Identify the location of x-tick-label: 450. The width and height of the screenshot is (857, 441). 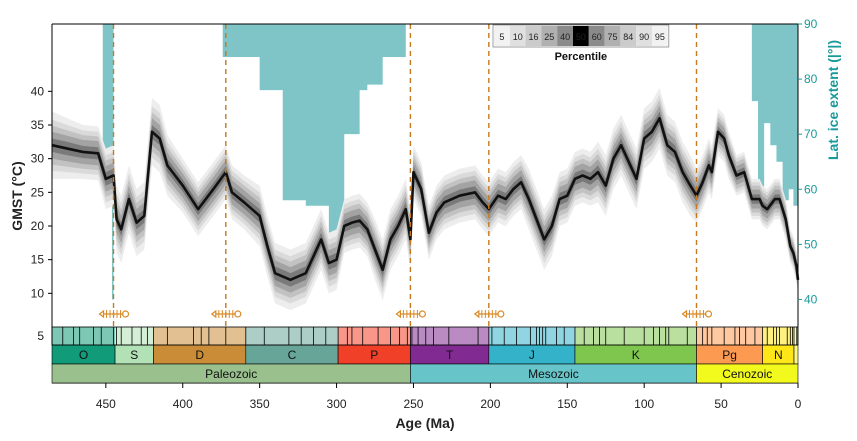
(106, 404).